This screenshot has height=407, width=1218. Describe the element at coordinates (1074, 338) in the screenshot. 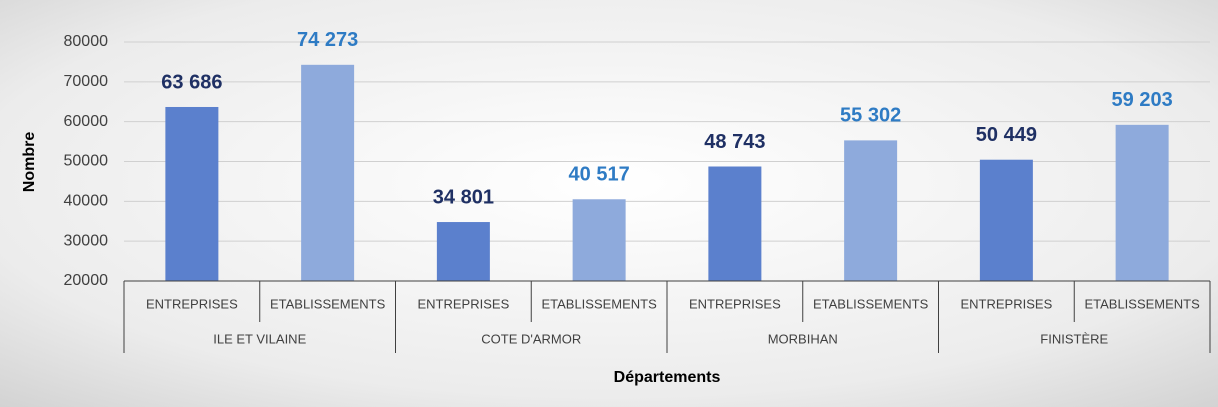

I see `x-group-label: FINISTÈRE` at that location.